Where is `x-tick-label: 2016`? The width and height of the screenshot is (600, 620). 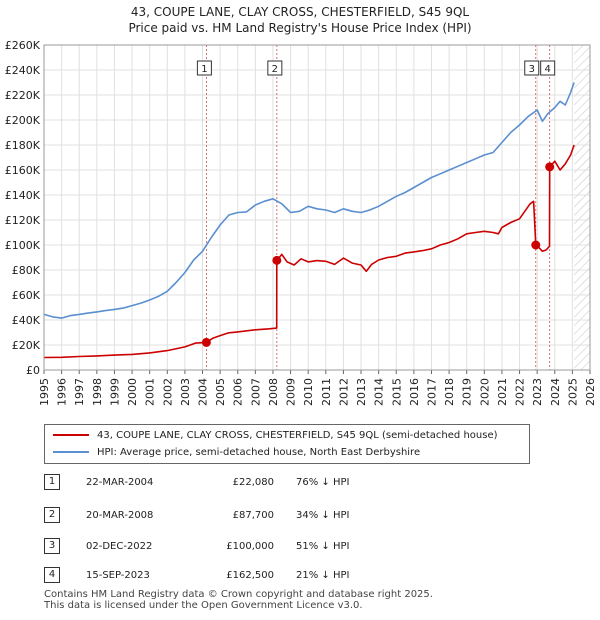 x-tick-label: 2016 is located at coordinates (414, 392).